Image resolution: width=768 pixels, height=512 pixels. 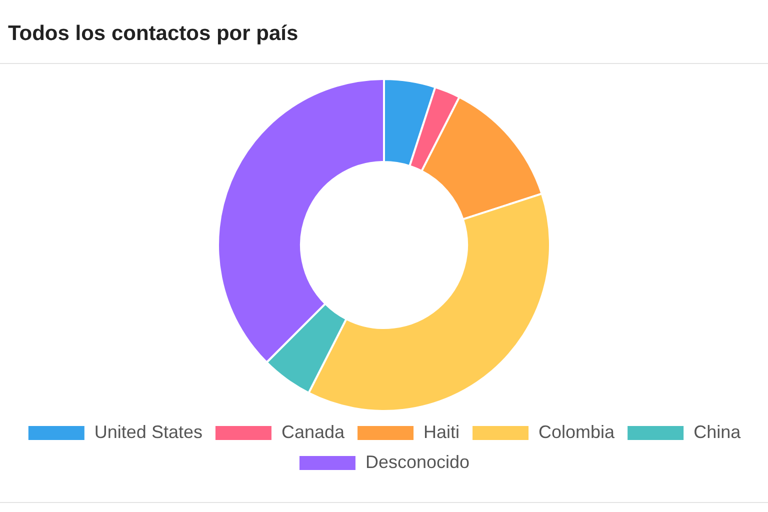 I want to click on legend-label: Colombia, so click(x=577, y=432).